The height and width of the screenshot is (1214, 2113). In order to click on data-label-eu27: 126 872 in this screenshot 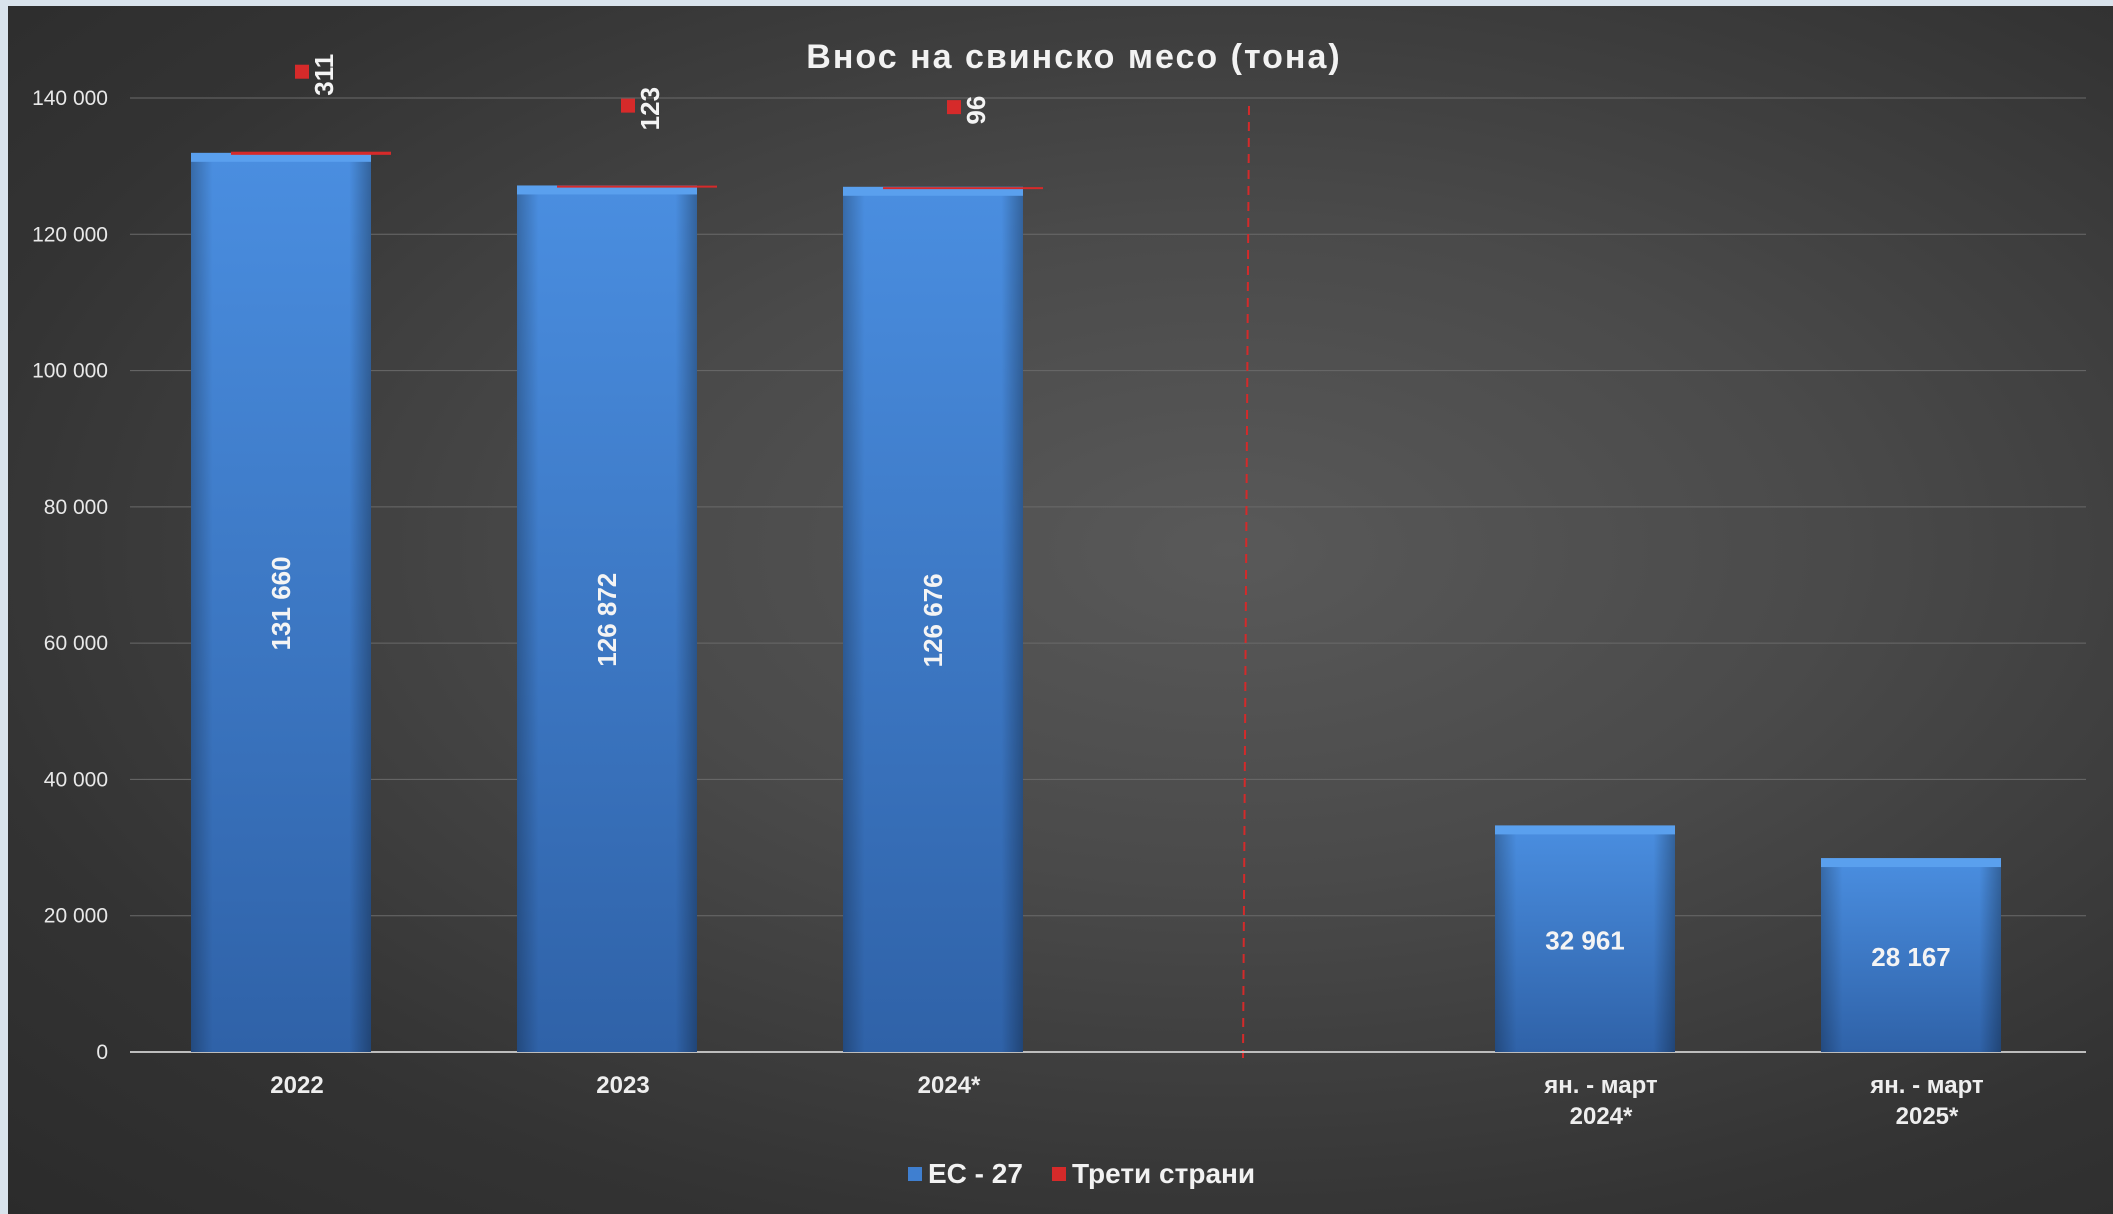, I will do `click(607, 620)`.